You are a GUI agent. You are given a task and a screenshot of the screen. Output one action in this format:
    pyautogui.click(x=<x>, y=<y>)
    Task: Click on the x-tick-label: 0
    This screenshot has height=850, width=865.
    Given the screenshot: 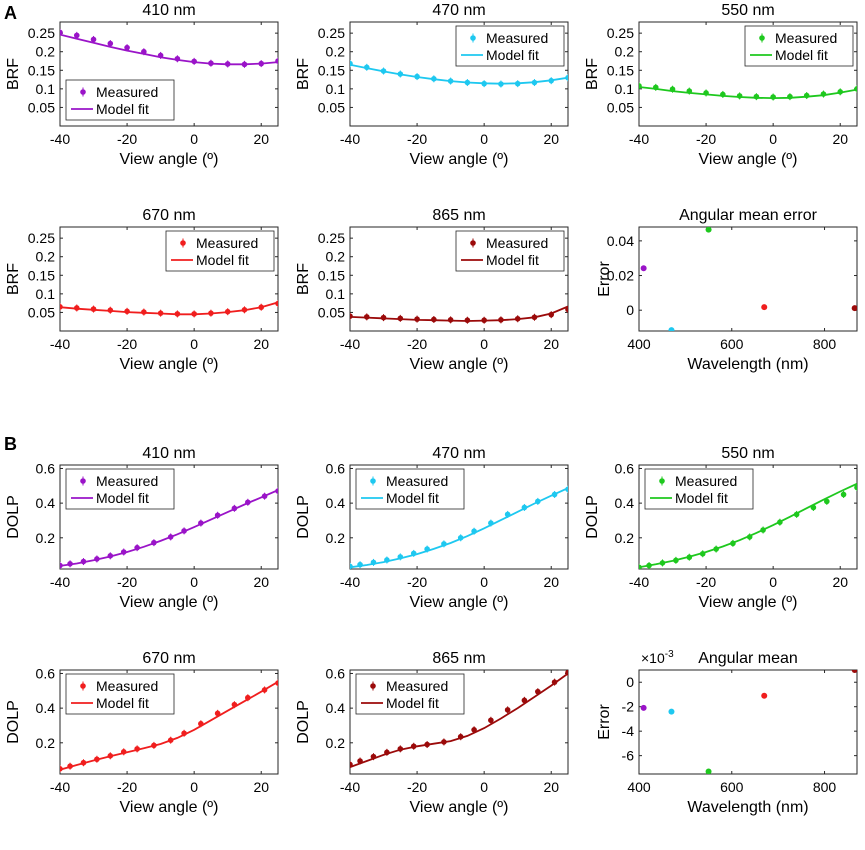 What is the action you would take?
    pyautogui.click(x=484, y=344)
    